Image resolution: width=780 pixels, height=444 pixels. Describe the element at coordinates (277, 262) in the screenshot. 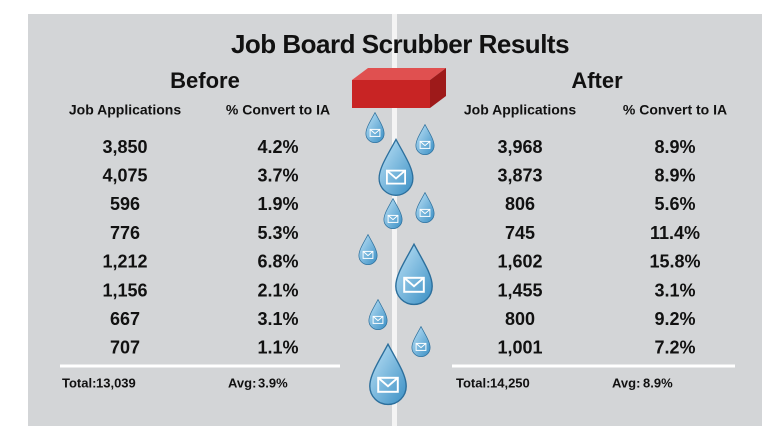

I see `cell: 6.8%` at that location.